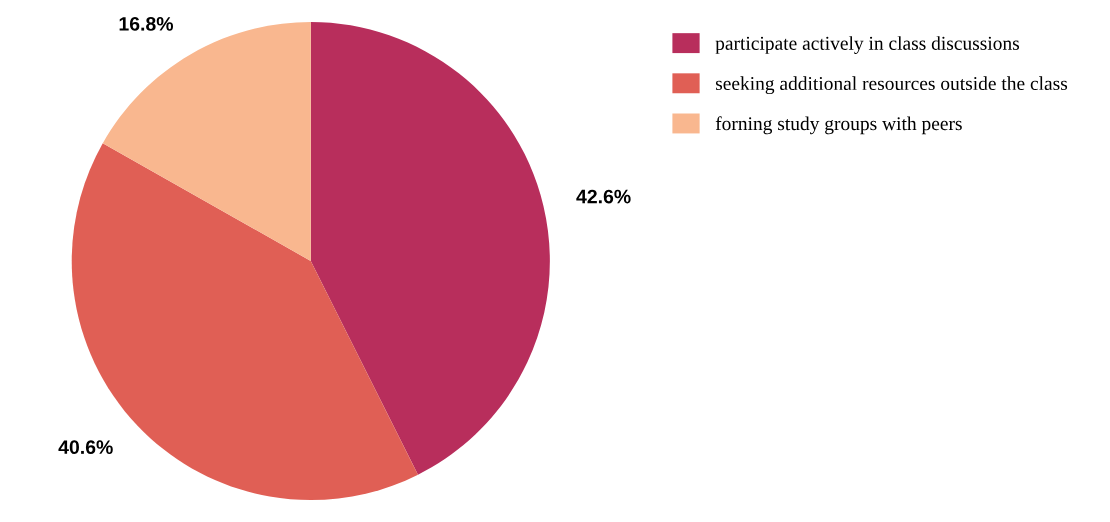 This screenshot has height=522, width=1110. Describe the element at coordinates (891, 85) in the screenshot. I see `legend-label: seeking additional resources outside the class` at that location.